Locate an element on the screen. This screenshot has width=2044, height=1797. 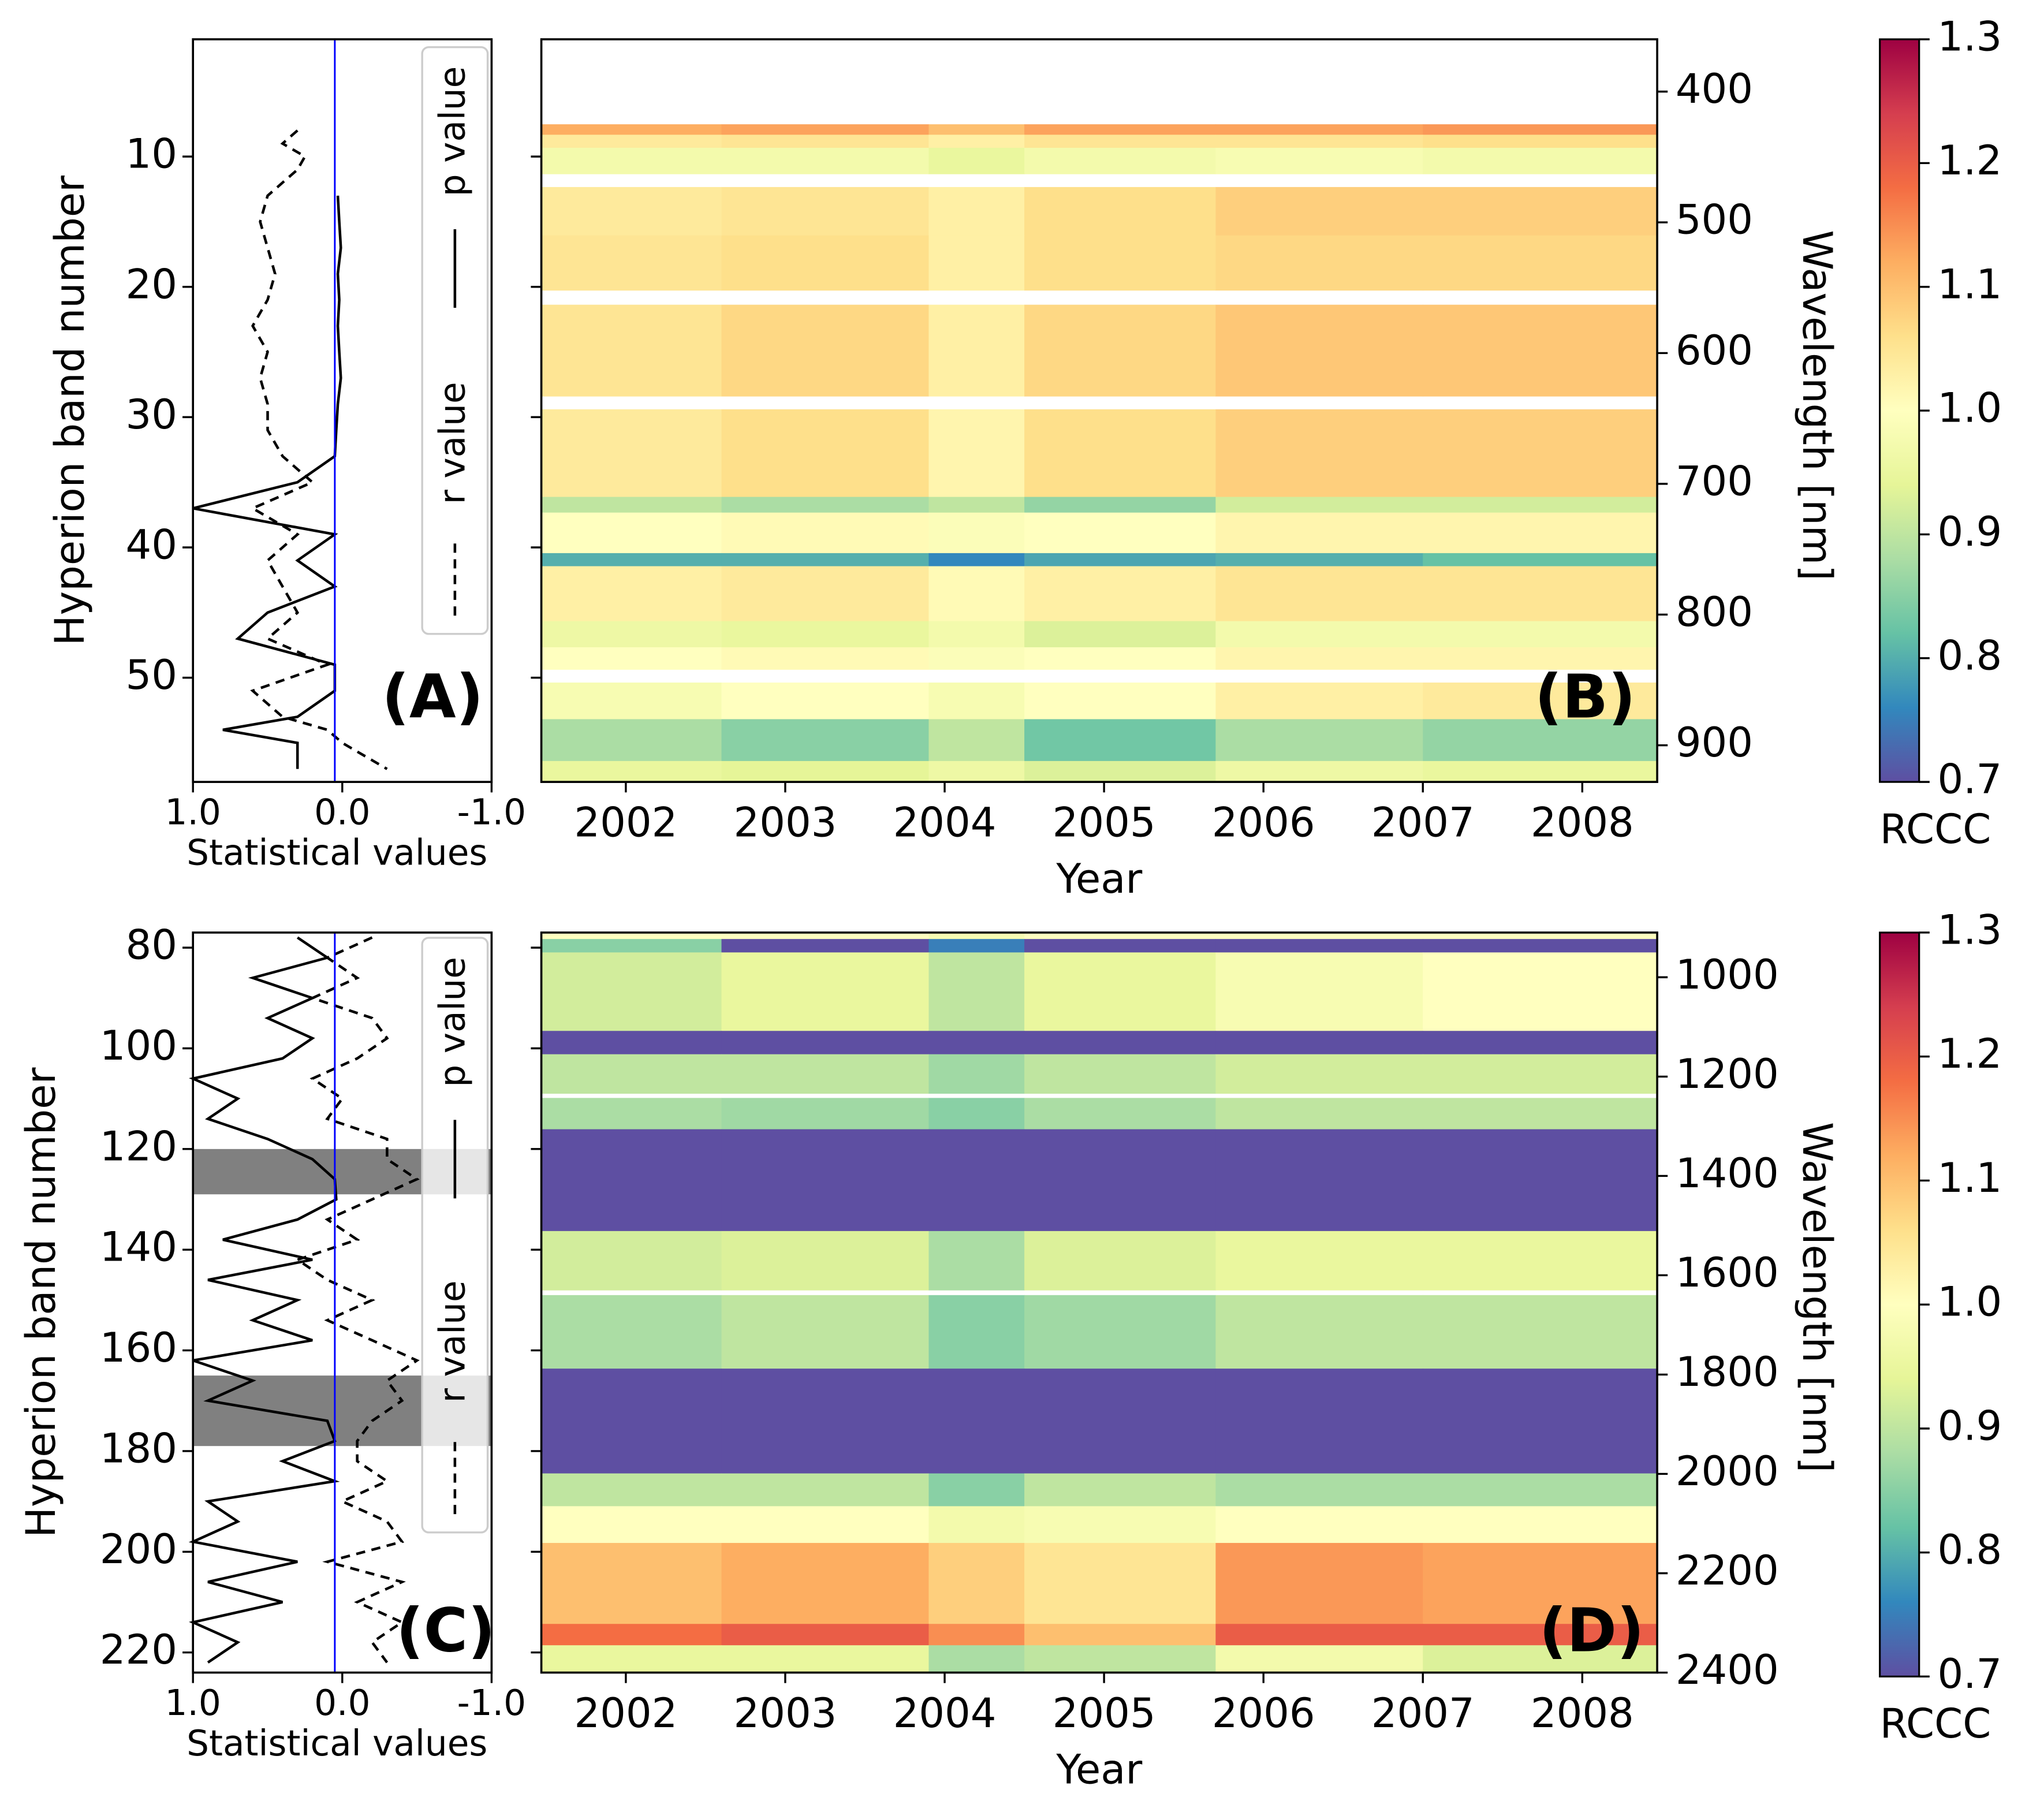
y-tick-label: 20 is located at coordinates (151, 284).